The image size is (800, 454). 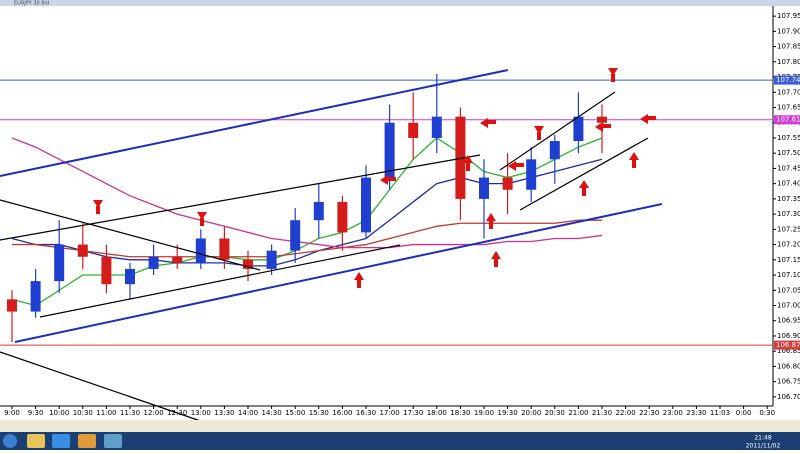 What do you see at coordinates (437, 413) in the screenshot?
I see `x-tick-label: 18:00` at bounding box center [437, 413].